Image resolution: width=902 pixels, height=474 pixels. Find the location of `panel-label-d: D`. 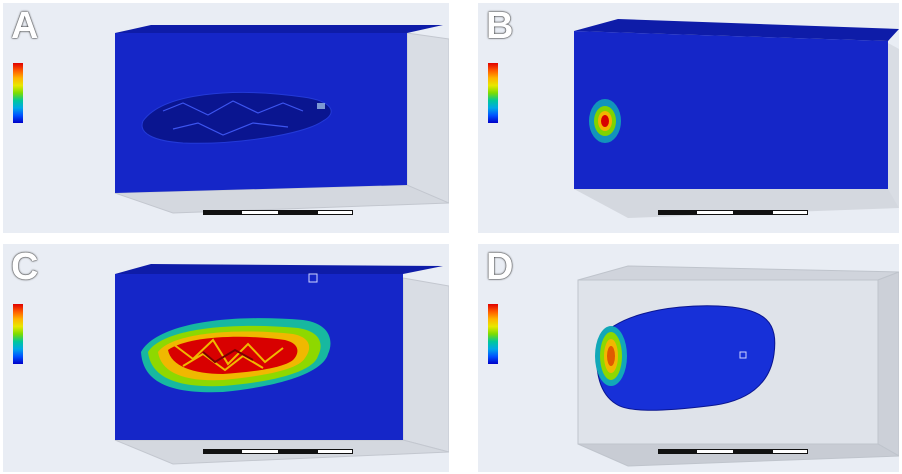

panel-label-d: D is located at coordinates (499, 267).